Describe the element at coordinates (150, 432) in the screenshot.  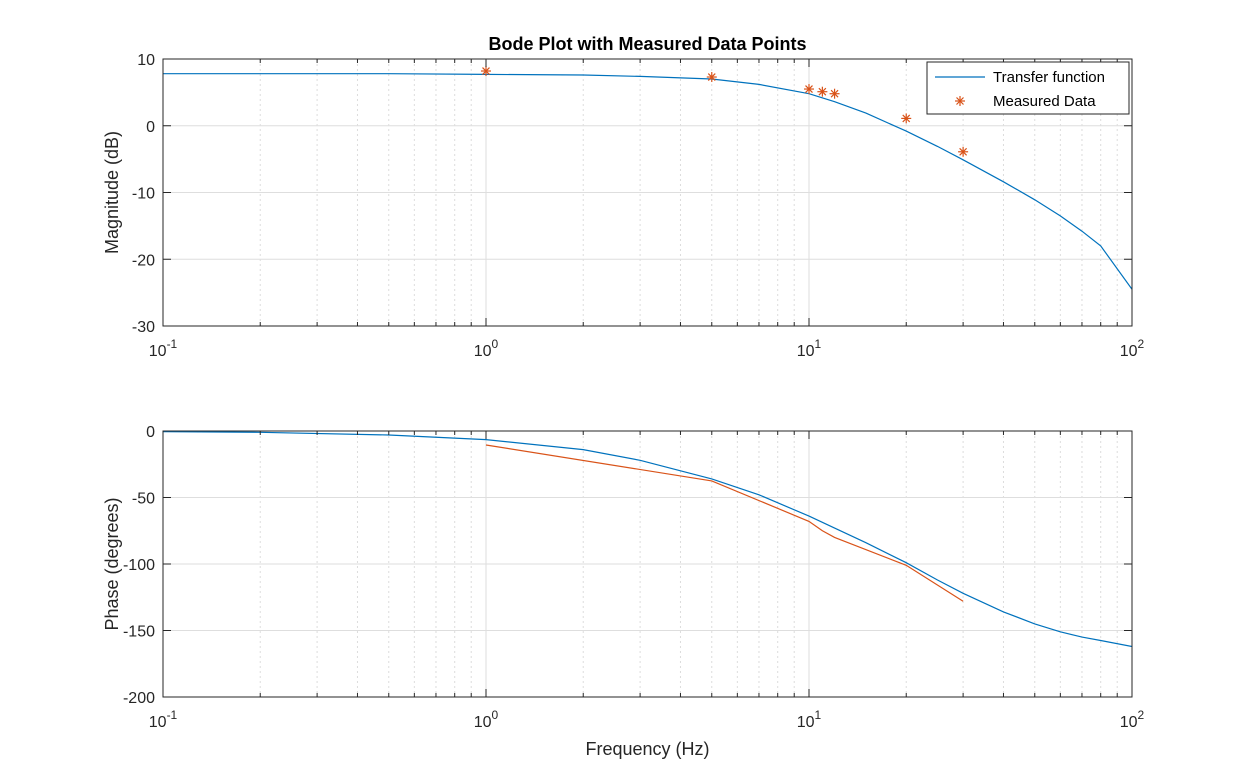
I see `phase-y-tick-label: 0` at that location.